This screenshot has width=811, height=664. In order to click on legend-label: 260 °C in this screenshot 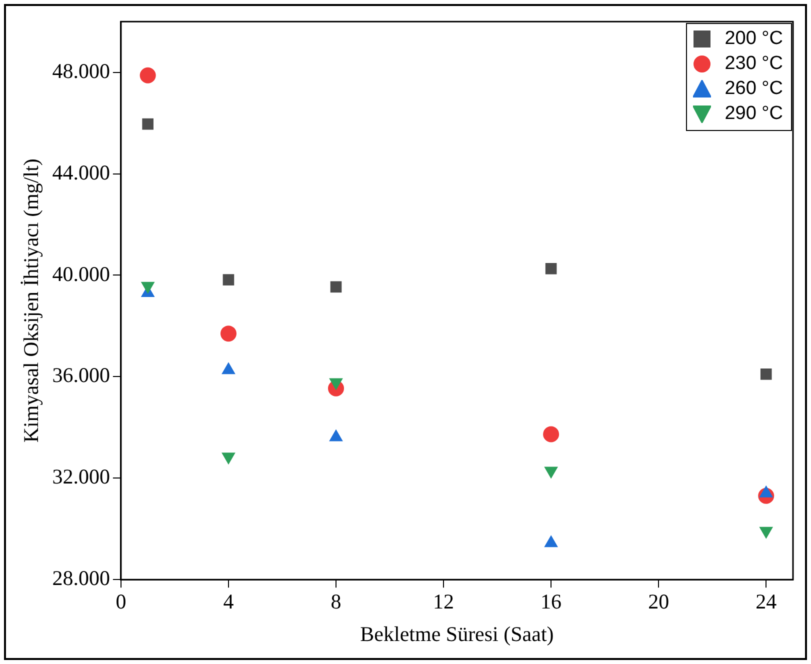, I will do `click(753, 89)`.